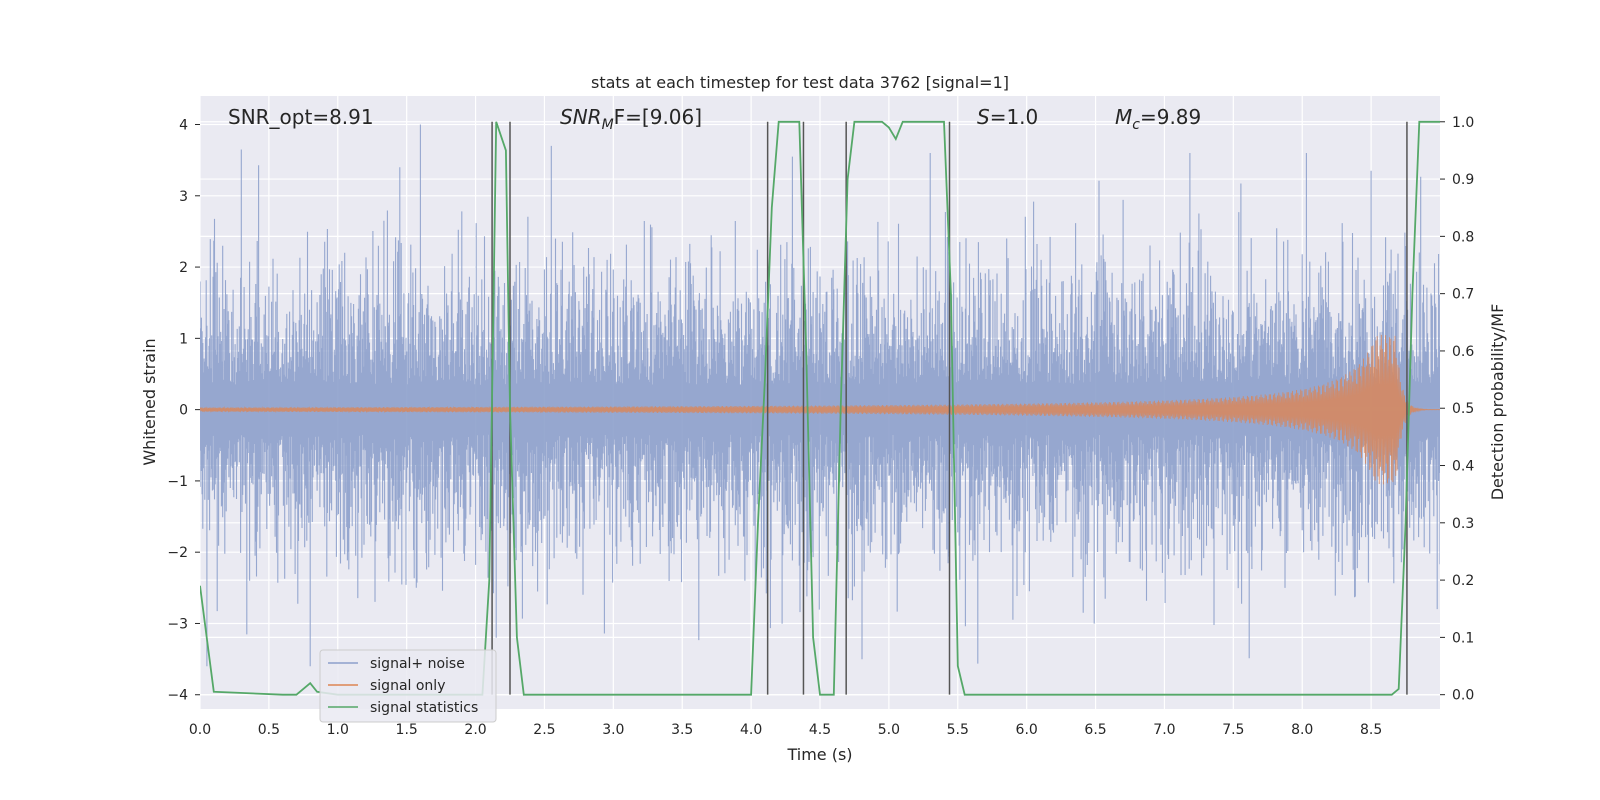 The image size is (1600, 800). Describe the element at coordinates (1014, 117) in the screenshot. I see `annotation-s-value: =1.0` at that location.